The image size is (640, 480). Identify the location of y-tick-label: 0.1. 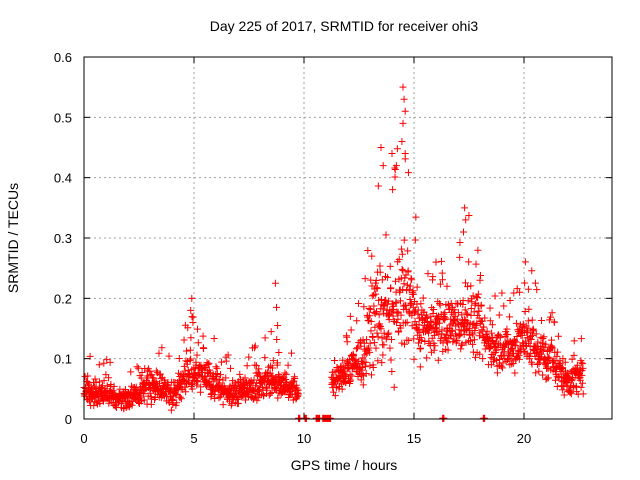
(63, 359).